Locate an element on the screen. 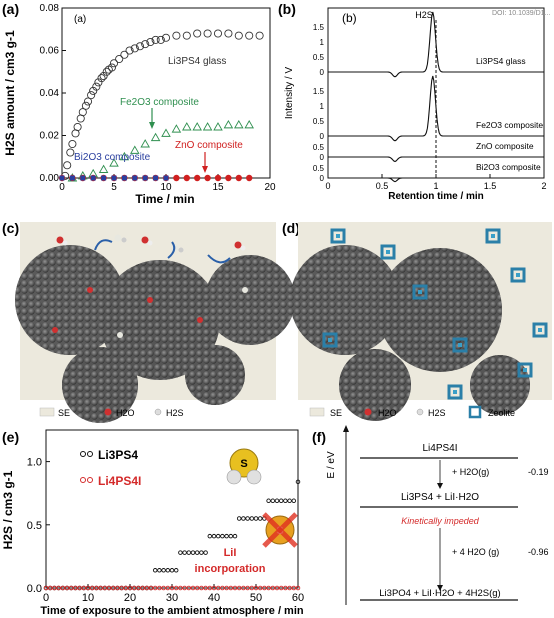 This screenshot has width=554, height=618. panel-d-label: (d) is located at coordinates (291, 228).